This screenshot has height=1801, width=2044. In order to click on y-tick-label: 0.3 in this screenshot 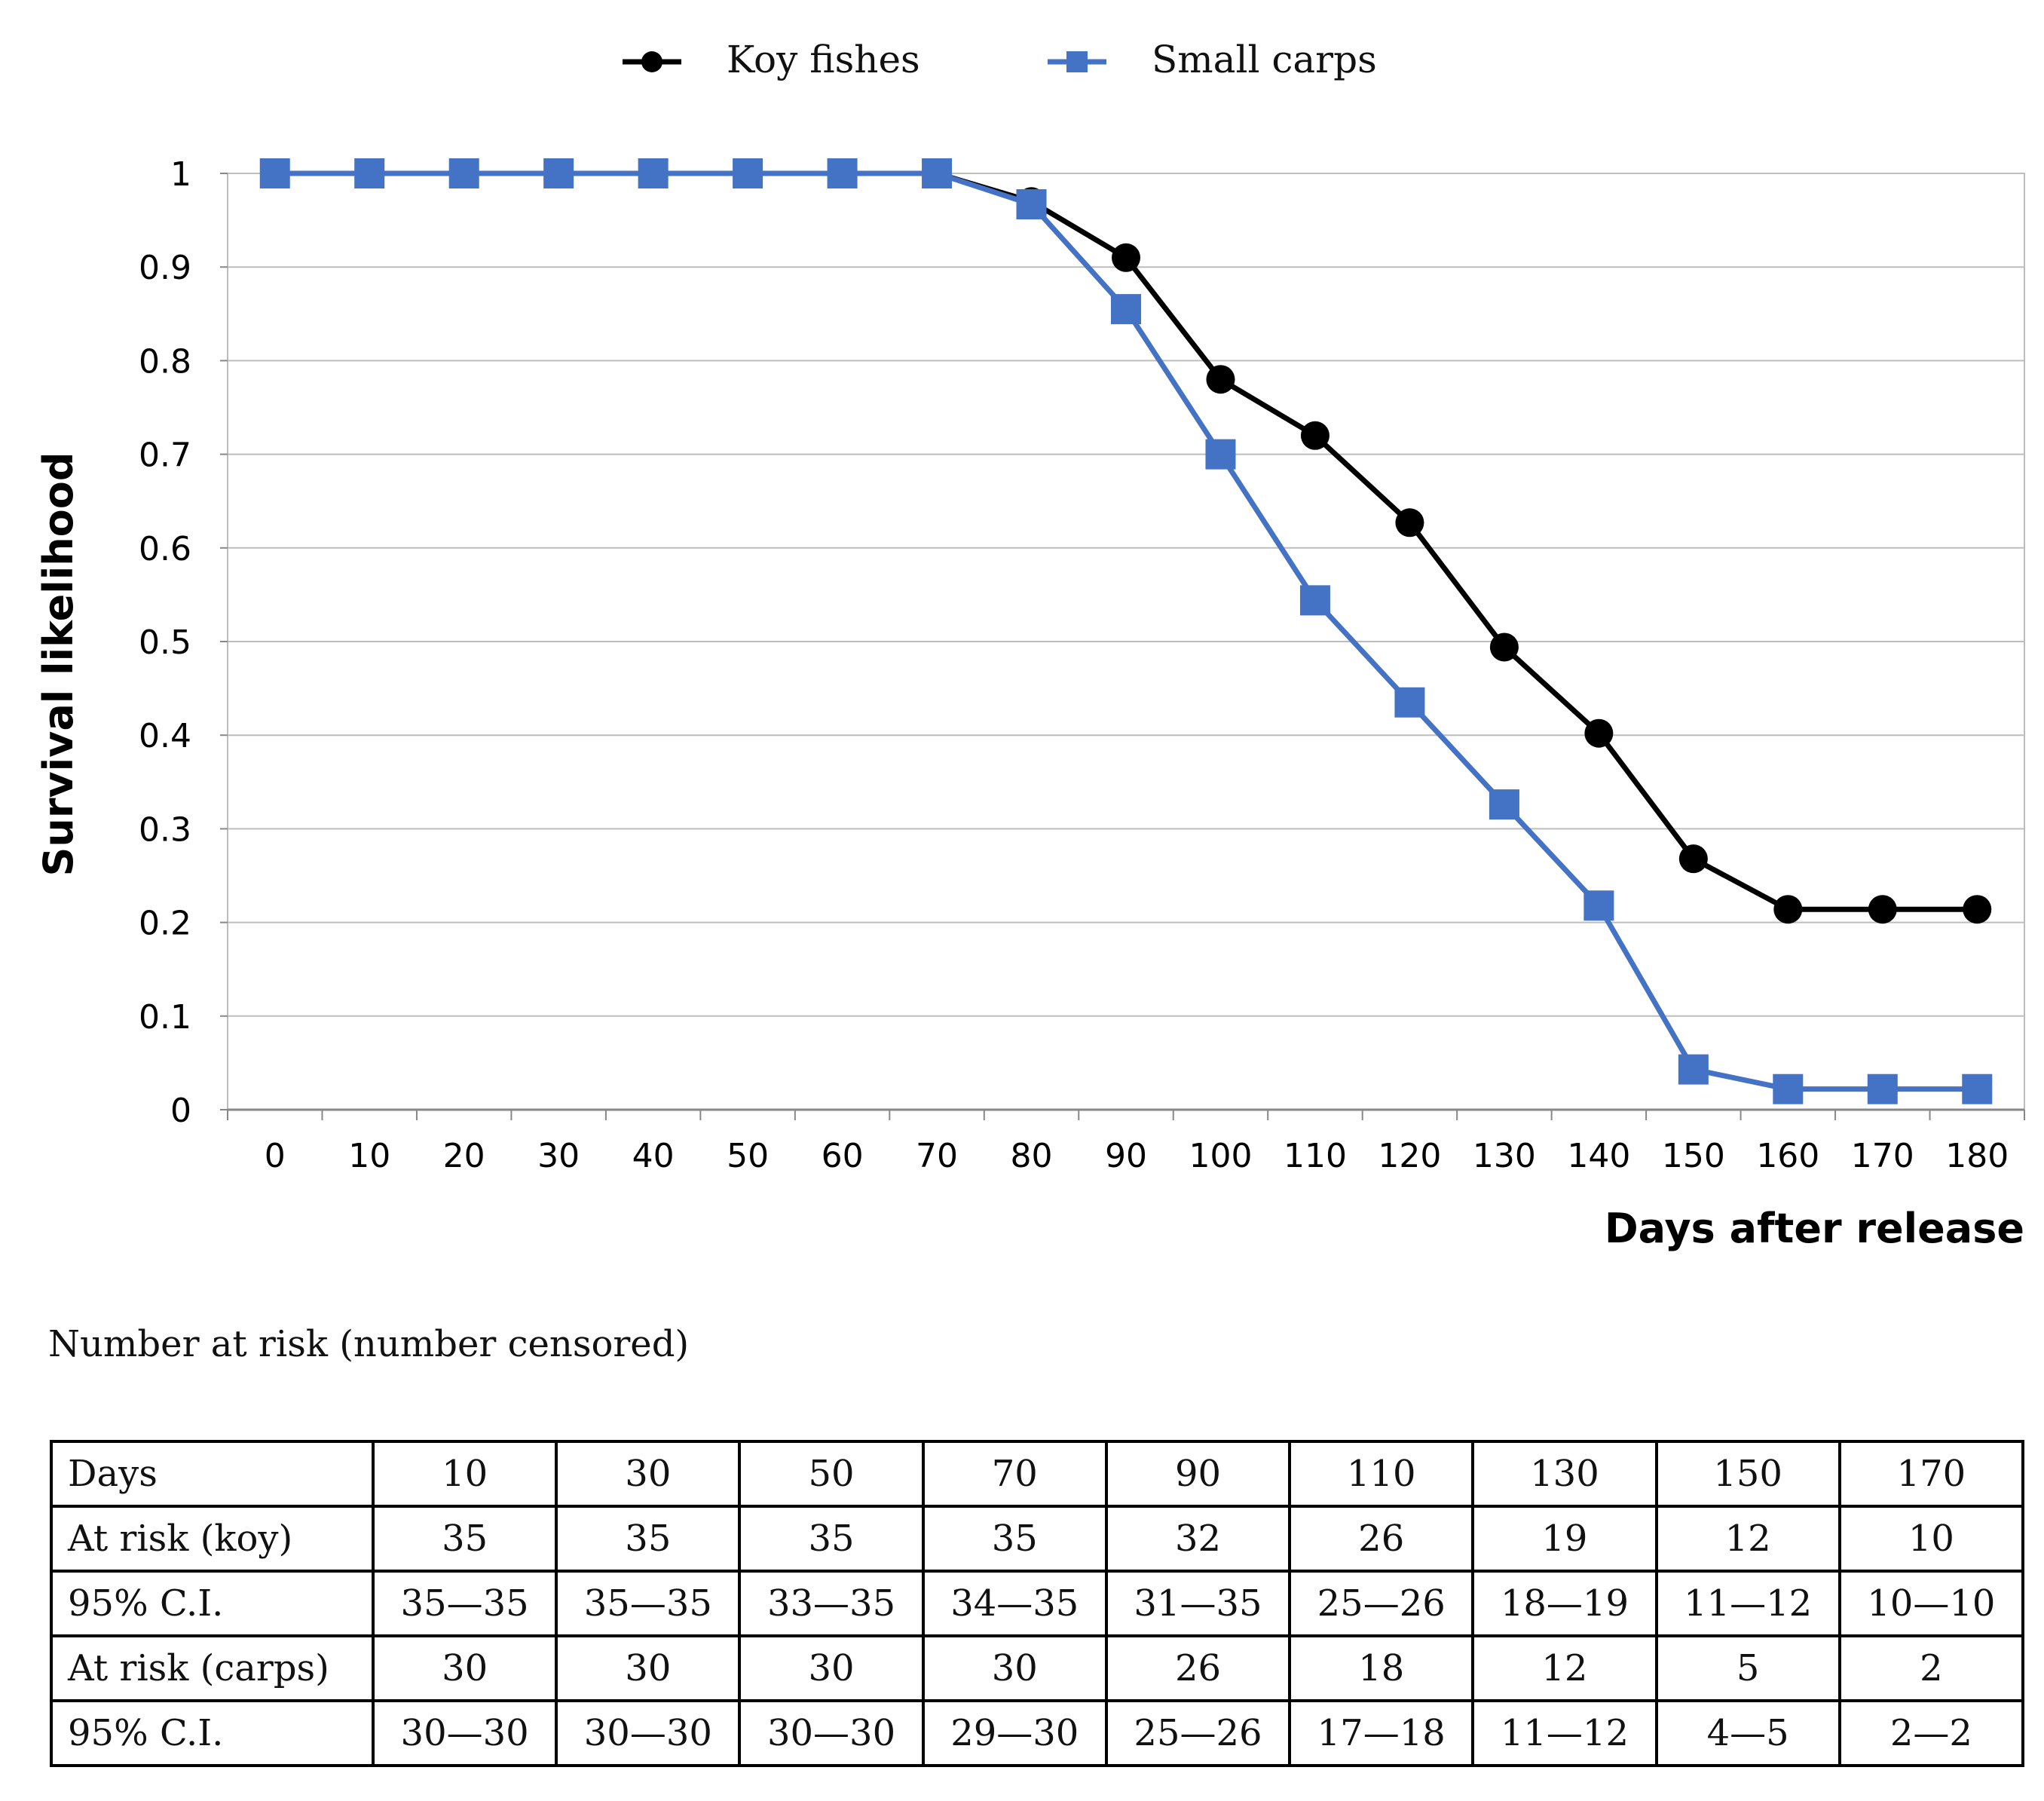, I will do `click(165, 829)`.